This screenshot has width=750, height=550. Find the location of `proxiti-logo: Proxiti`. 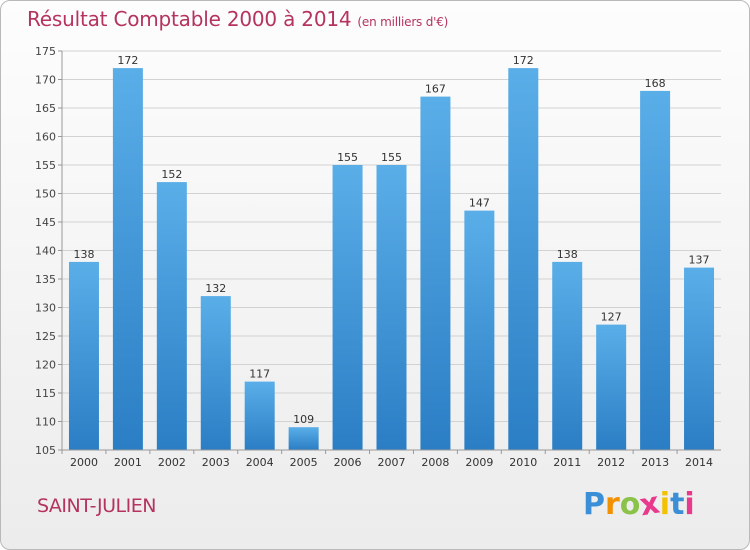

proxiti-logo: Proxiti is located at coordinates (639, 505).